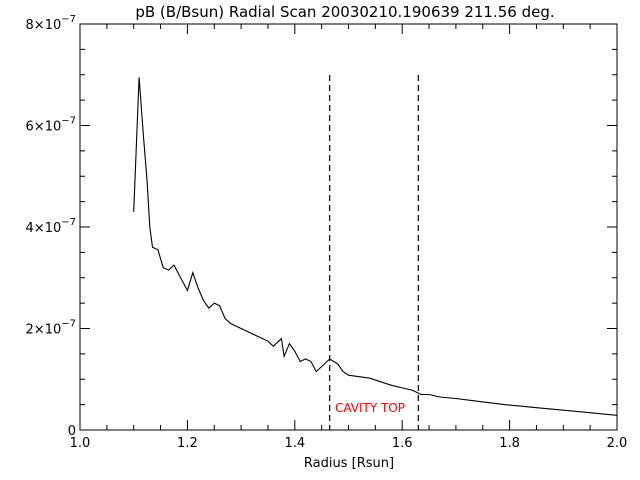 The height and width of the screenshot is (480, 640). Describe the element at coordinates (617, 443) in the screenshot. I see `x-tick-label: 2.0` at that location.